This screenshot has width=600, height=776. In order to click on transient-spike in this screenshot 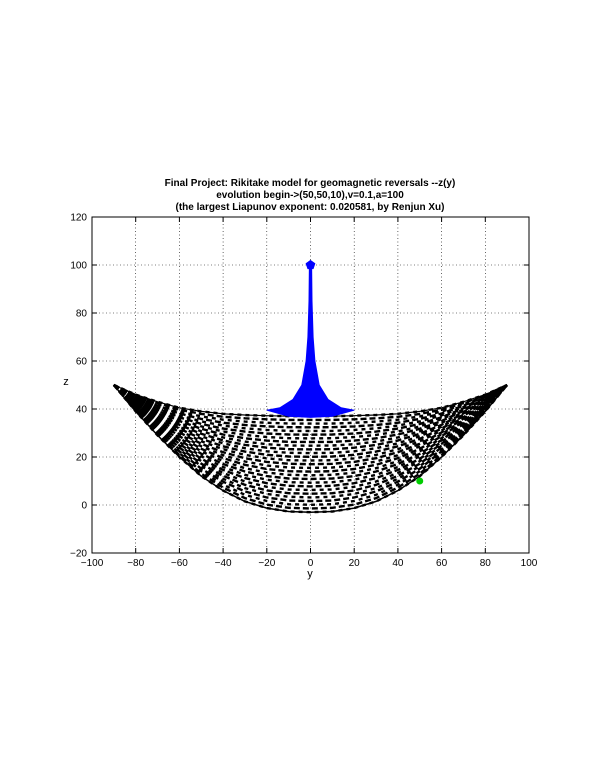, I will do `click(310, 341)`.